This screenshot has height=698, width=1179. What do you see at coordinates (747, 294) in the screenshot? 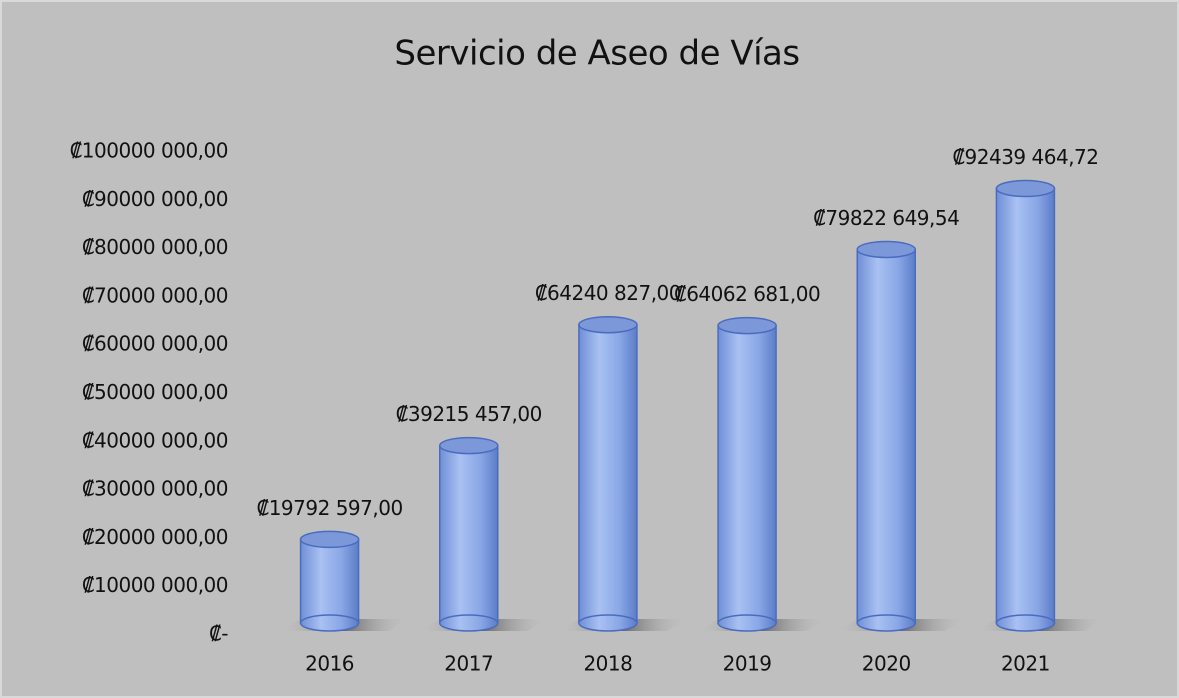
I see `data-label: ₡64062 681,00` at bounding box center [747, 294].